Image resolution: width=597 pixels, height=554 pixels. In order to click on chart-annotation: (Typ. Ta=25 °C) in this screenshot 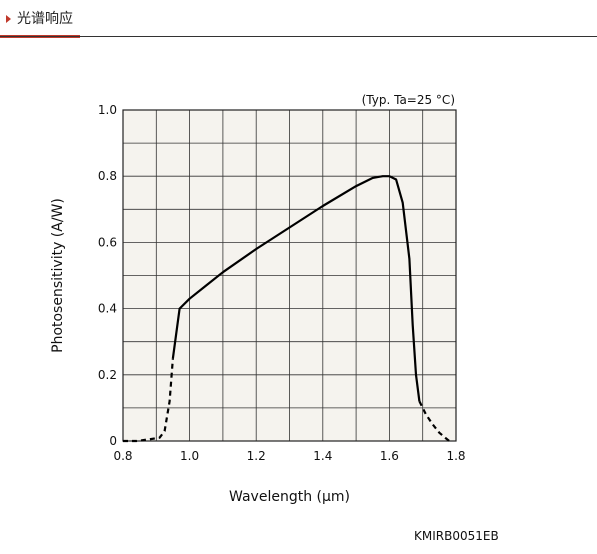, I will do `click(408, 100)`.